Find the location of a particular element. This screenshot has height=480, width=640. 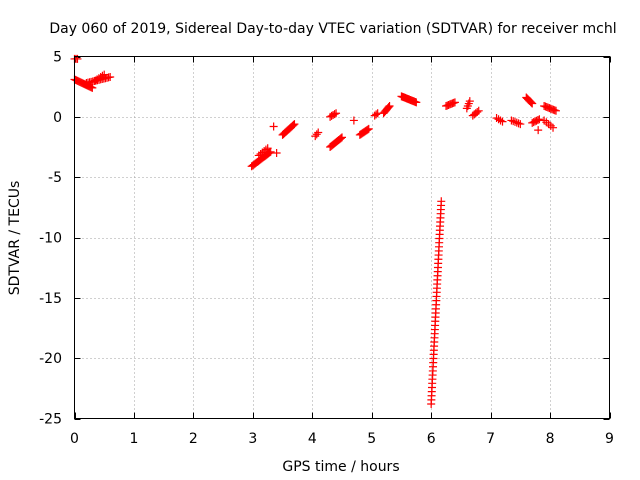

y-tick-label: -5 is located at coordinates (55, 178).